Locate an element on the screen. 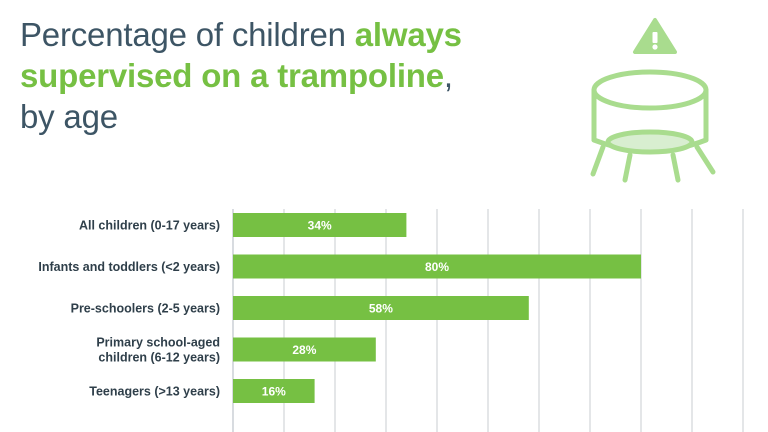  bar-value-label: 80% is located at coordinates (437, 267).